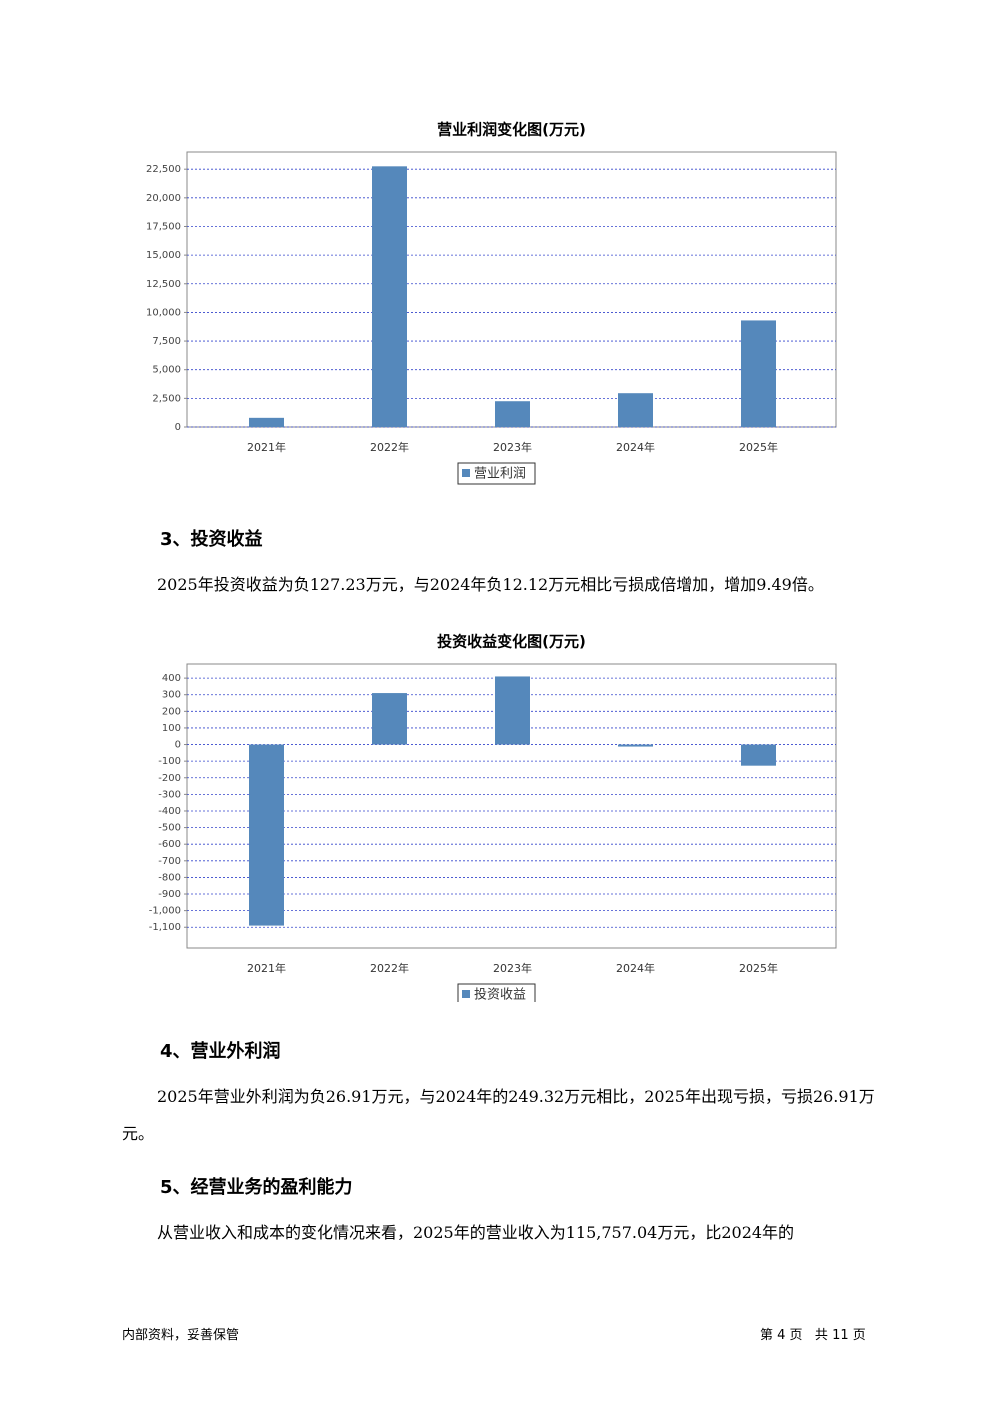 The image size is (992, 1403). Describe the element at coordinates (169, 761) in the screenshot. I see `y-tick-label: -100` at that location.